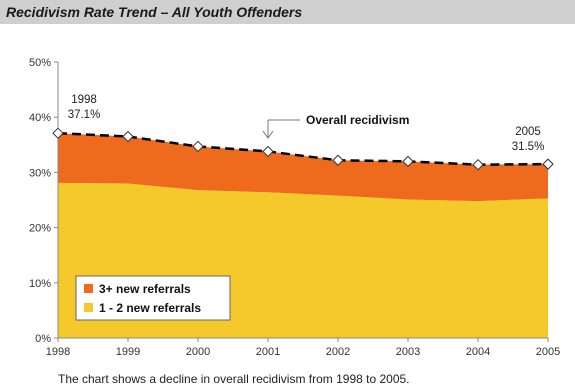 This screenshot has width=575, height=392. Describe the element at coordinates (84, 100) in the screenshot. I see `start-year-label: 1998` at that location.